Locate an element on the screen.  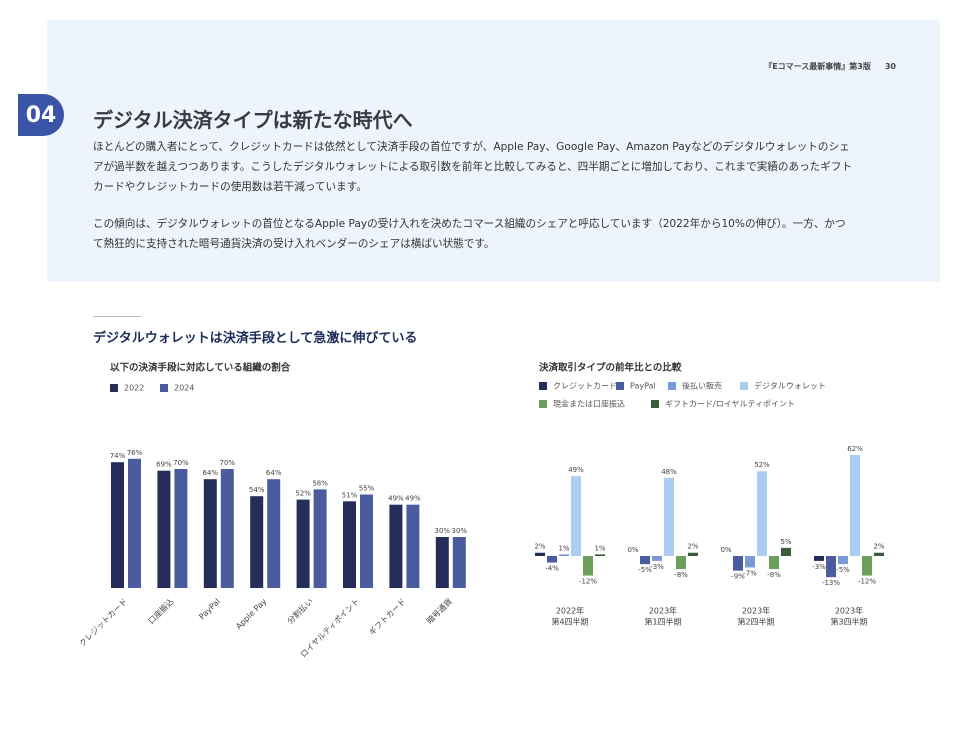
value-label: 1% is located at coordinates (599, 548).